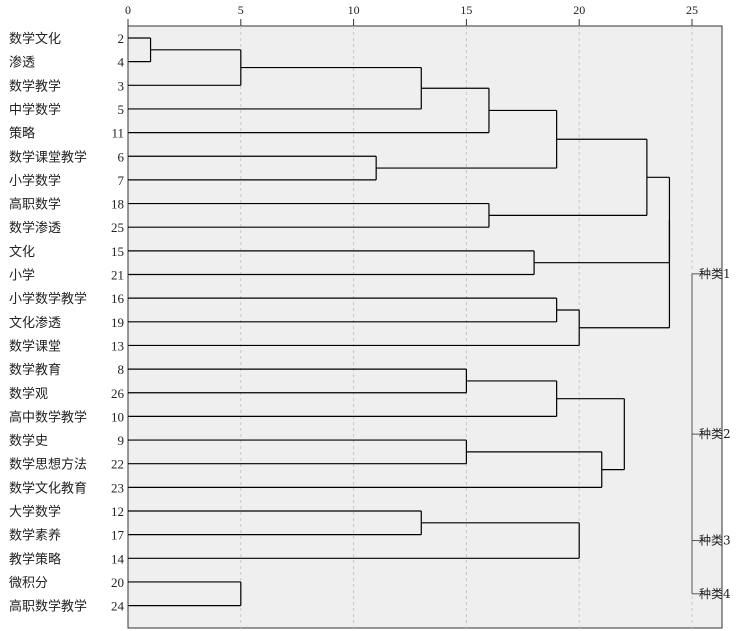 The height and width of the screenshot is (631, 746). I want to click on cluster-label: 种类2, so click(715, 434).